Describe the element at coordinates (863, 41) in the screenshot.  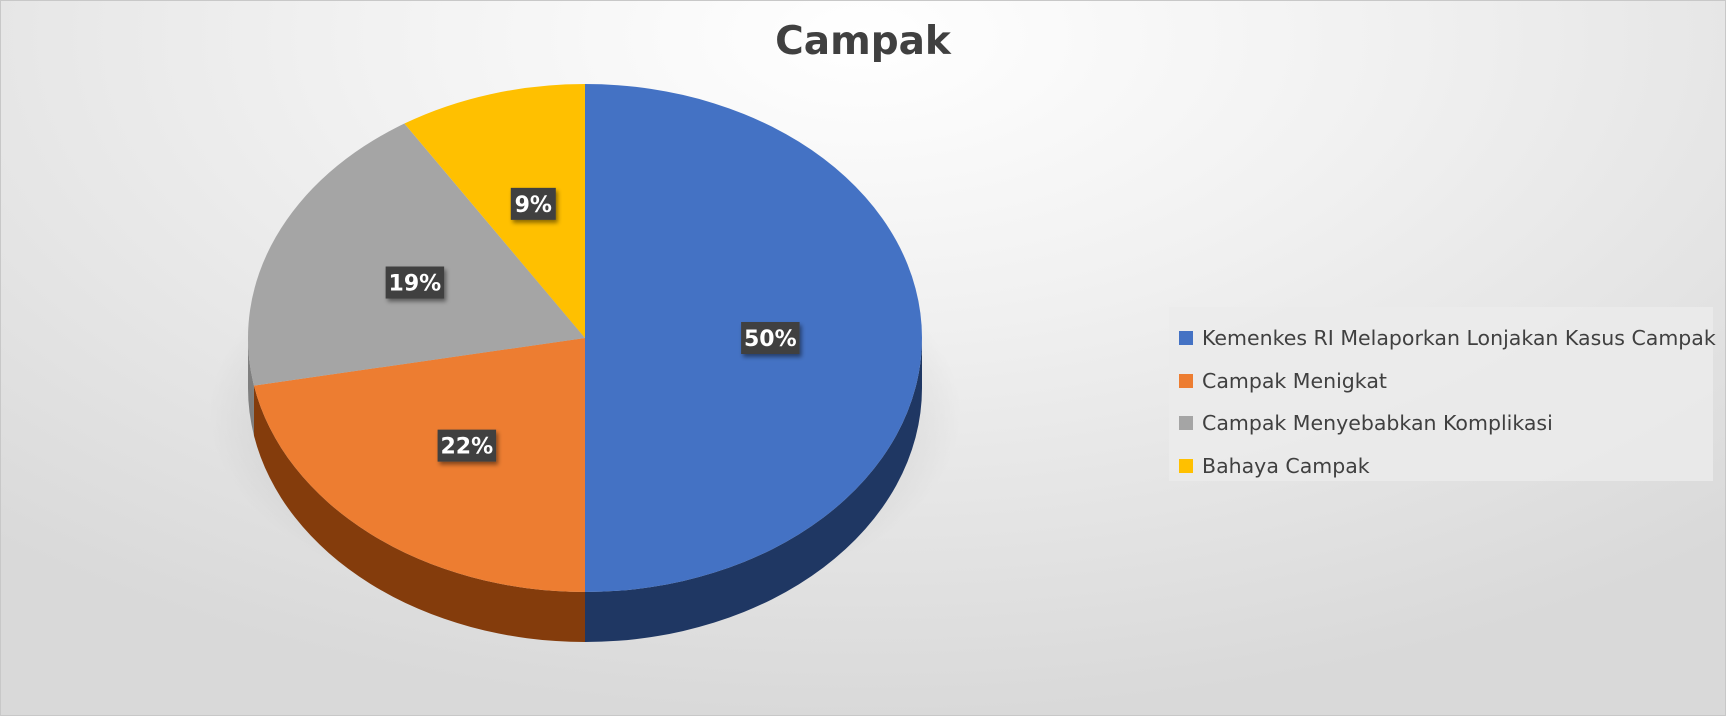
I see `chart-title: Campak` at that location.